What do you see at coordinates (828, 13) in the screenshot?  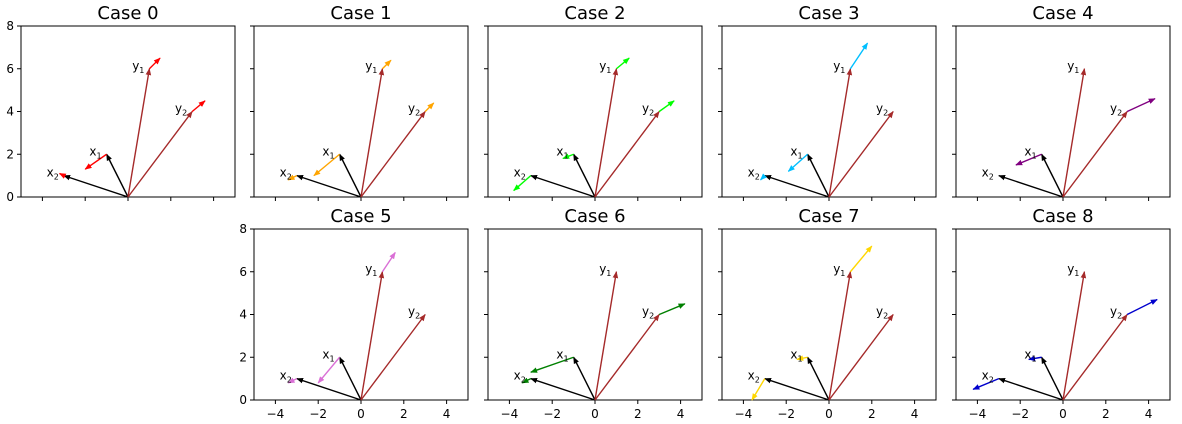 I see `panel-title: Case 3` at bounding box center [828, 13].